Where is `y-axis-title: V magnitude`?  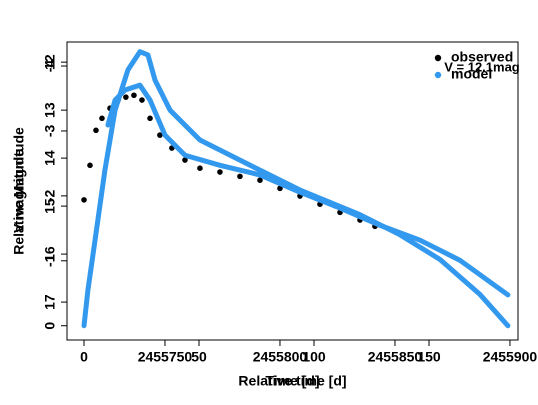
y-axis-title: V magnitude is located at coordinates (19, 191).